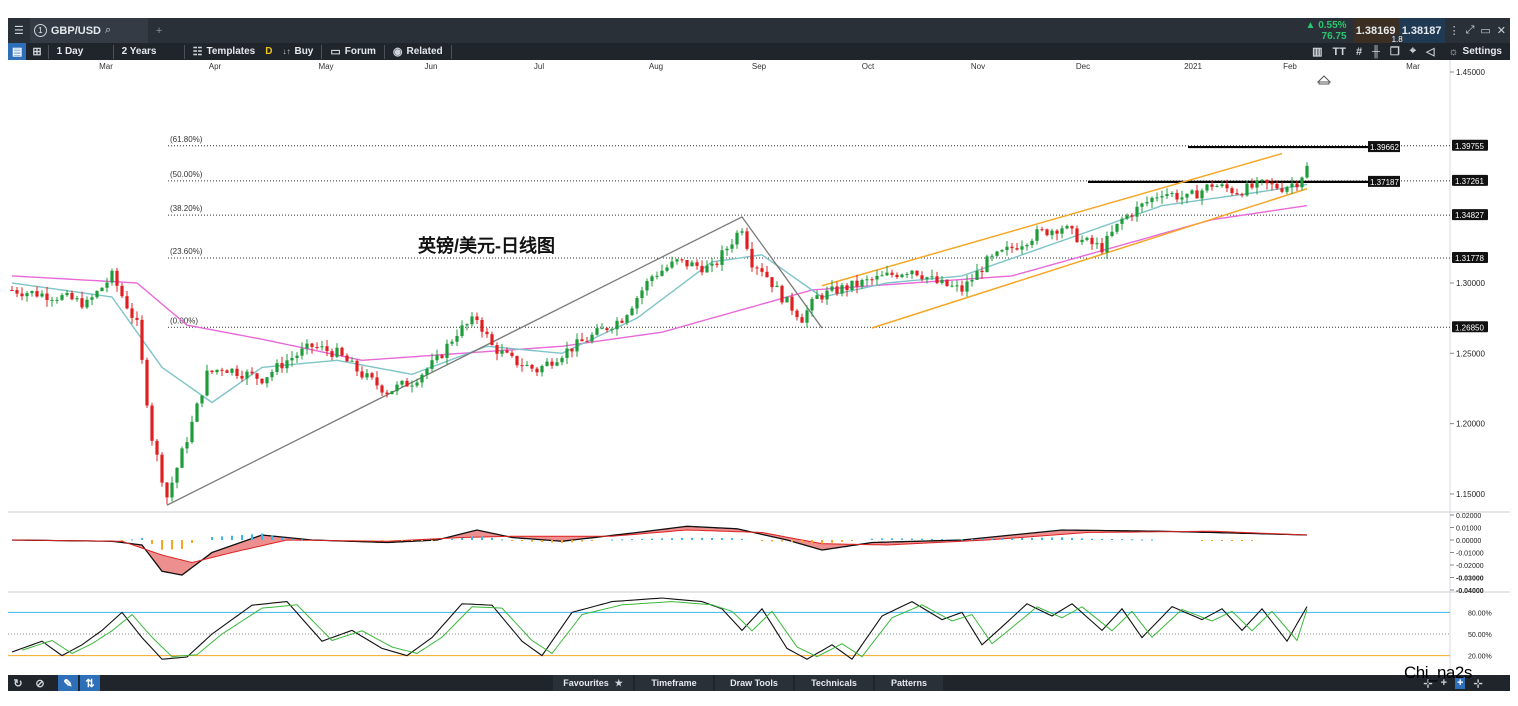 The image size is (1518, 706). I want to click on close-icon: ✕, so click(1501, 31).